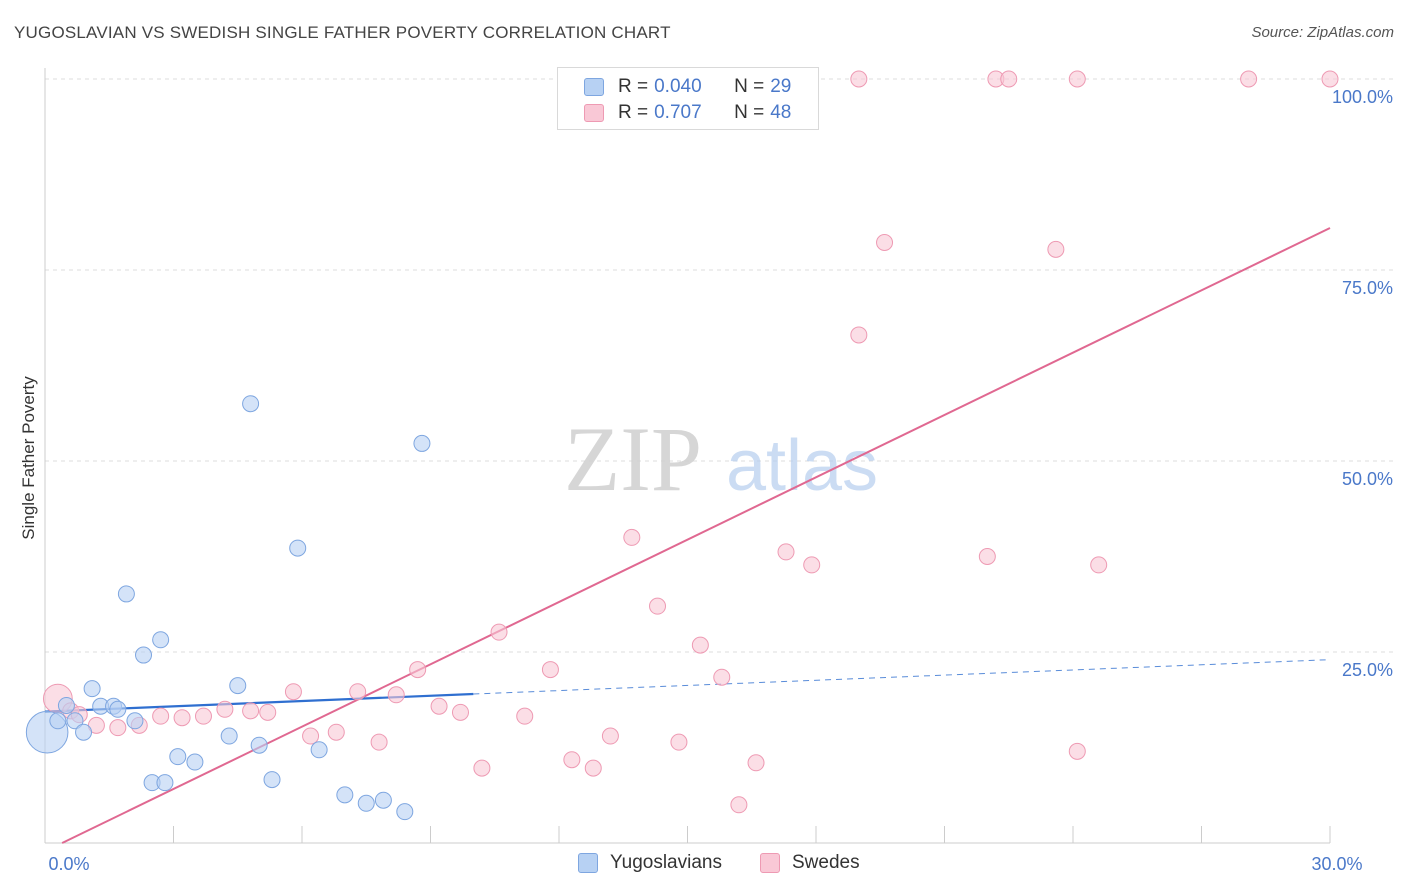 The image size is (1406, 892). I want to click on series-swatch-yugoslavians, so click(588, 863).